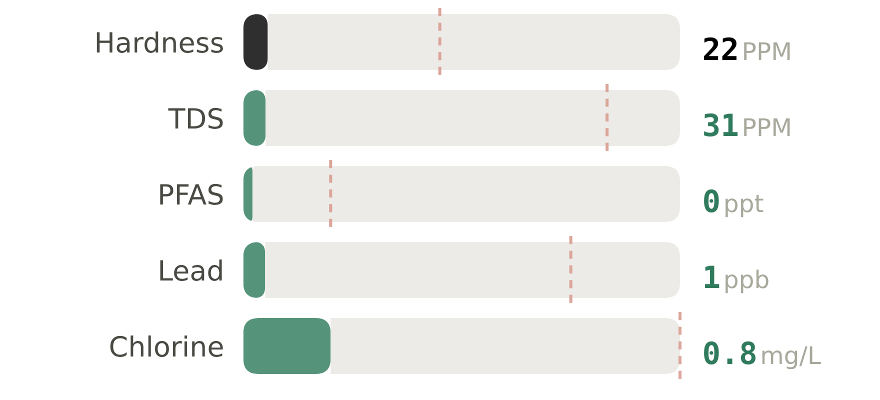 This screenshot has width=880, height=400. What do you see at coordinates (734, 203) in the screenshot?
I see `text: 0 ppt` at bounding box center [734, 203].